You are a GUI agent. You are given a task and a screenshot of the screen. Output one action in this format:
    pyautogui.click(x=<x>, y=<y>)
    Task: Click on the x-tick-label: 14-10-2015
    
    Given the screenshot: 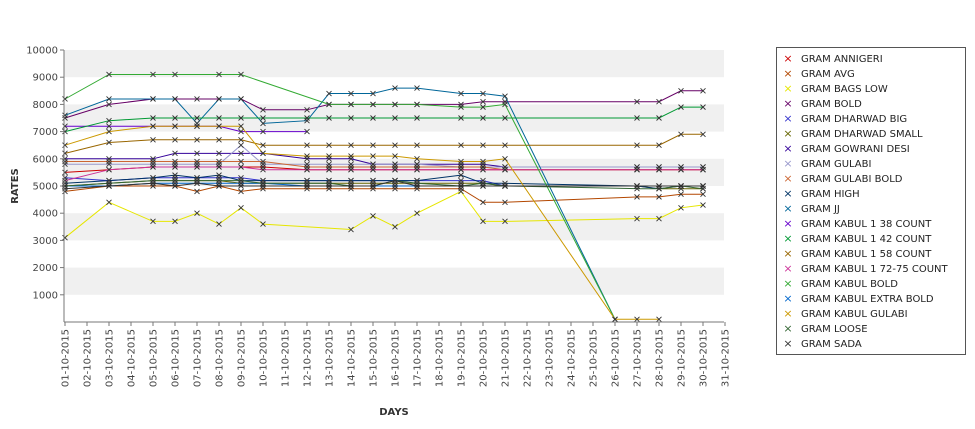 What is the action you would take?
    pyautogui.click(x=352, y=358)
    